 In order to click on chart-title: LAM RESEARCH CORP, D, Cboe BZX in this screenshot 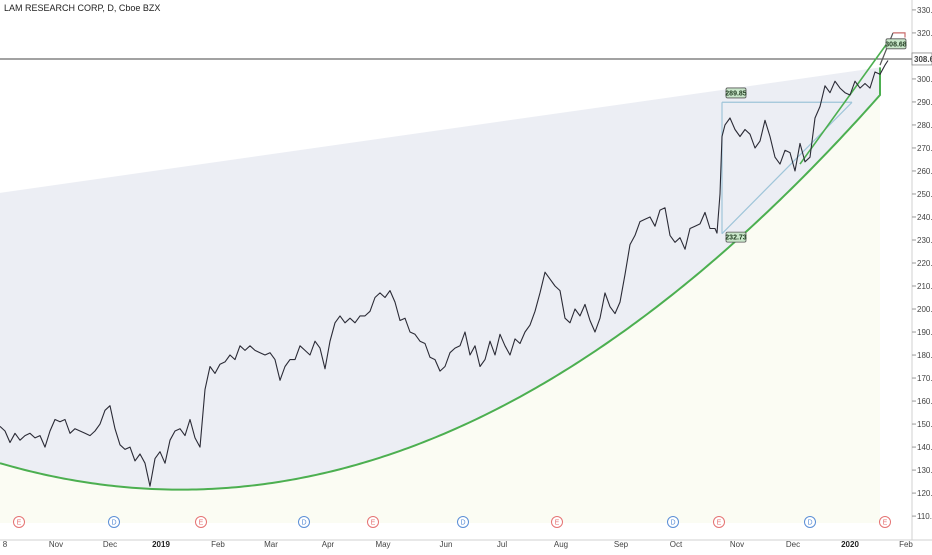, I will do `click(82, 8)`.